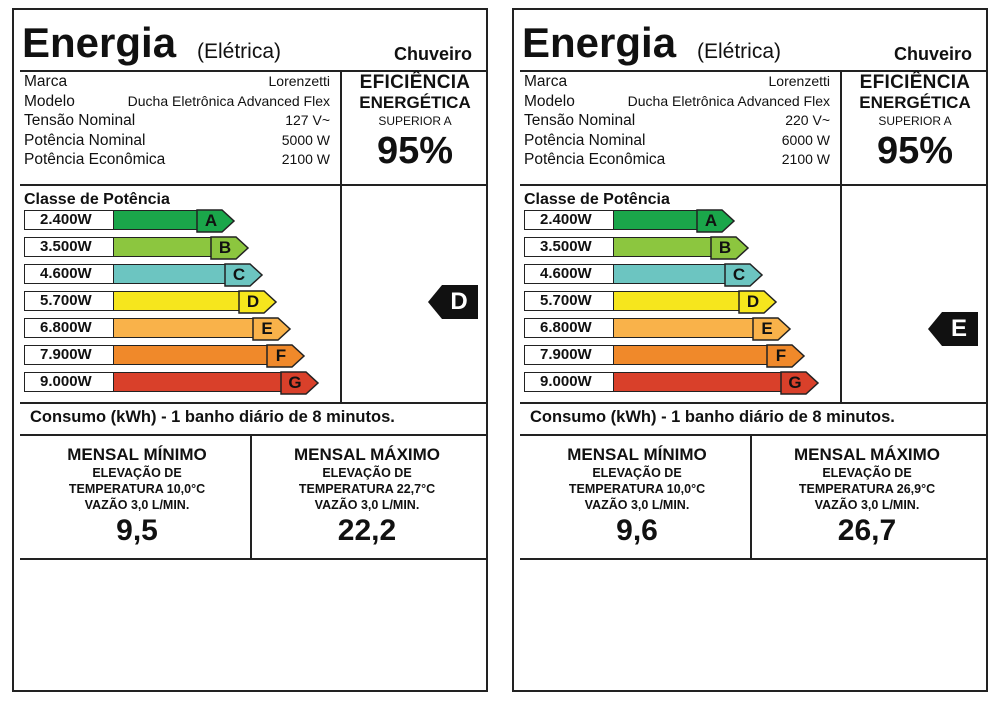 Image resolution: width=1000 pixels, height=702 pixels. Describe the element at coordinates (459, 301) in the screenshot. I see `rating-letter: D` at that location.